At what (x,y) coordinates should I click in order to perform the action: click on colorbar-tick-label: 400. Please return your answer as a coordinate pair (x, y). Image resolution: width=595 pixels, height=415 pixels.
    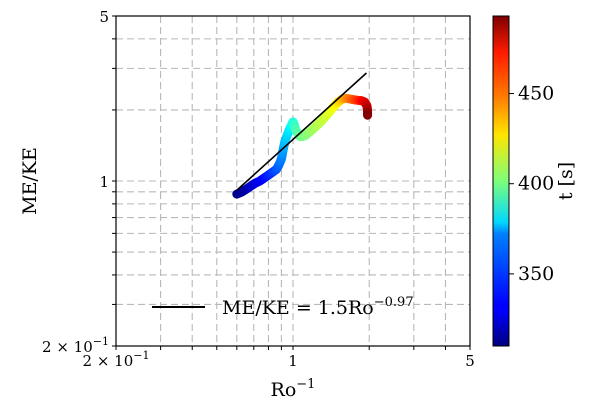
    Looking at the image, I should click on (536, 184).